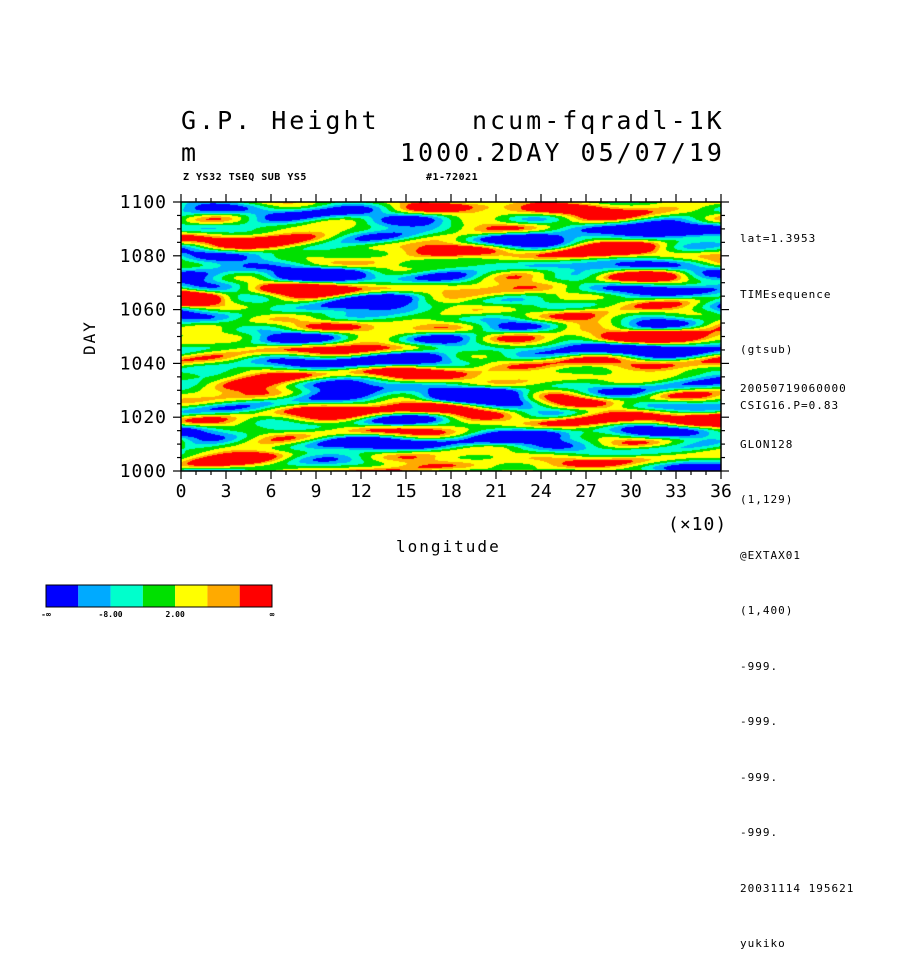 Image resolution: width=904 pixels, height=972 pixels. Describe the element at coordinates (143, 417) in the screenshot. I see `y-tick-label: 1020` at that location.